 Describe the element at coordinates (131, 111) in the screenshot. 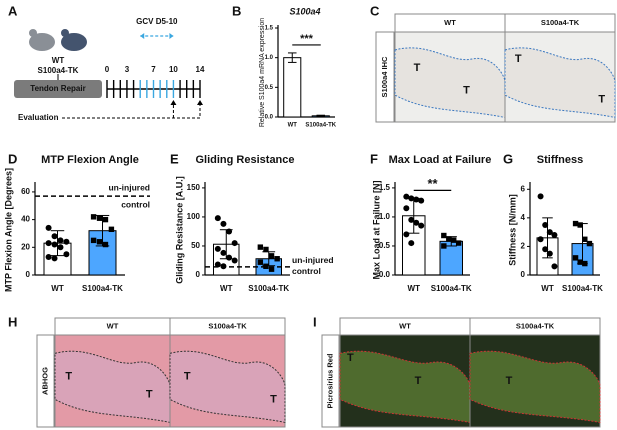

I see `evaluation-arrow` at that location.